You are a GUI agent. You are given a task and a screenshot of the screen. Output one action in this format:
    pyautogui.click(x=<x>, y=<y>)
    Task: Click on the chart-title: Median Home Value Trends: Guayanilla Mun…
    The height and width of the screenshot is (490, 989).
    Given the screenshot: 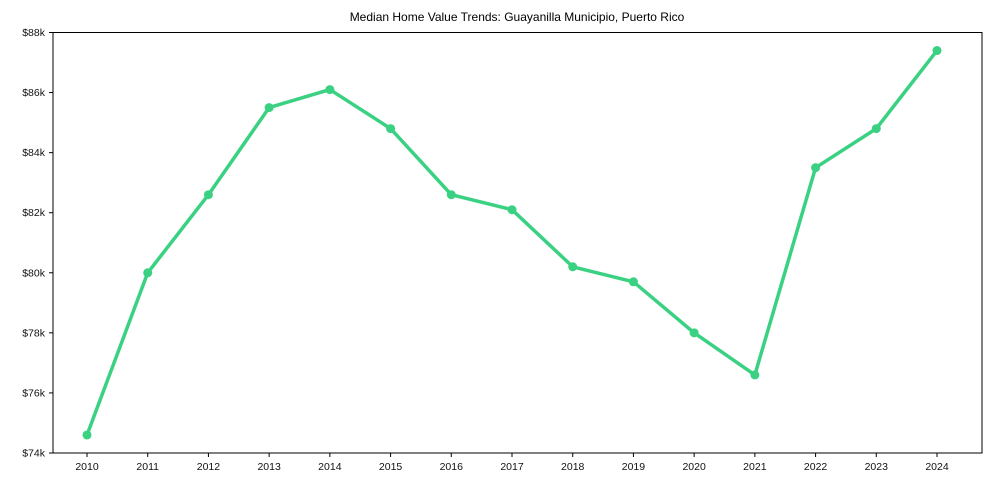 What is the action you would take?
    pyautogui.click(x=517, y=17)
    